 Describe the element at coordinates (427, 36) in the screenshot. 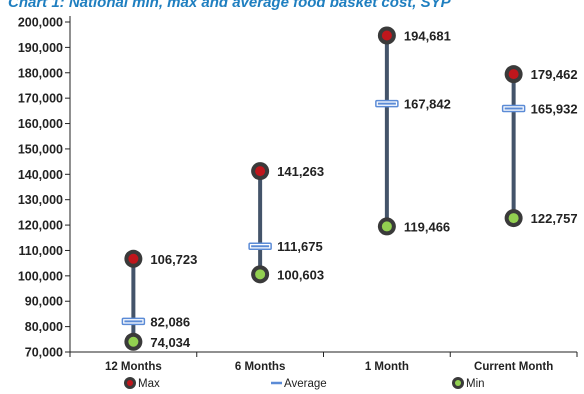

I see `max-data-label: 194,681` at that location.